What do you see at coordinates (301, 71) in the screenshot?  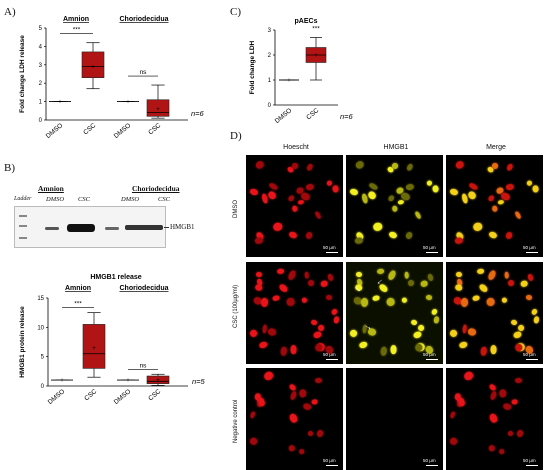 I see `chart-c-ldh-paecs: 0 1 2 3 Fold change LDH pAECs + DMSO + CSC *** n=6` at bounding box center [301, 71].